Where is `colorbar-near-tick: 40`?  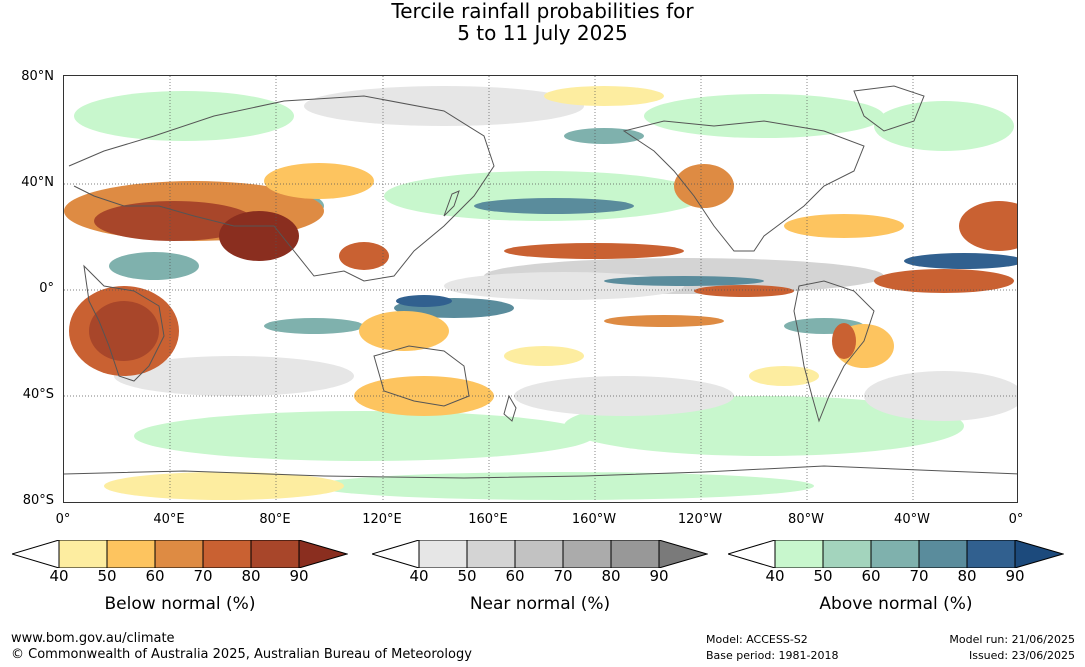 colorbar-near-tick: 40 is located at coordinates (419, 576).